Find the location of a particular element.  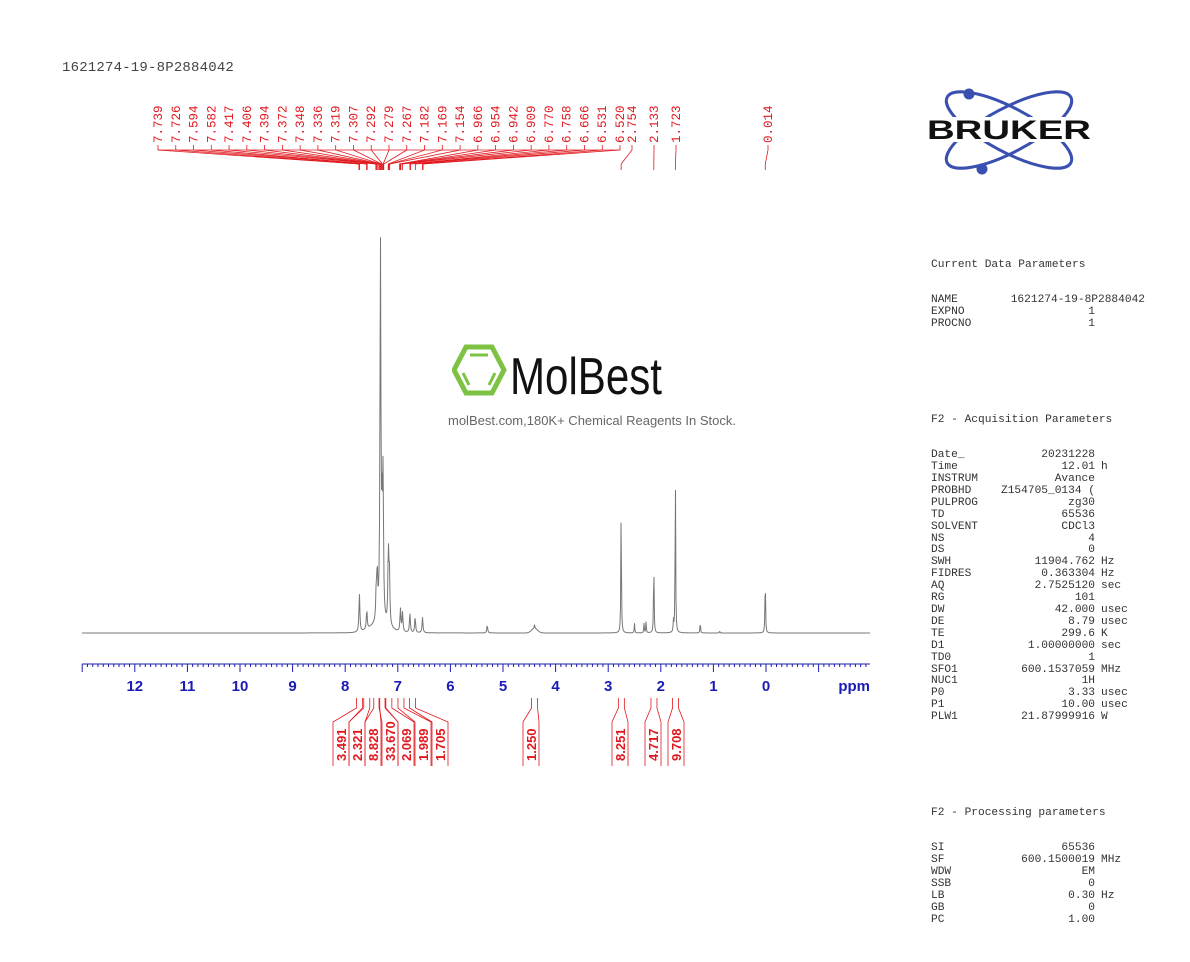

param-key: LB is located at coordinates (938, 895).